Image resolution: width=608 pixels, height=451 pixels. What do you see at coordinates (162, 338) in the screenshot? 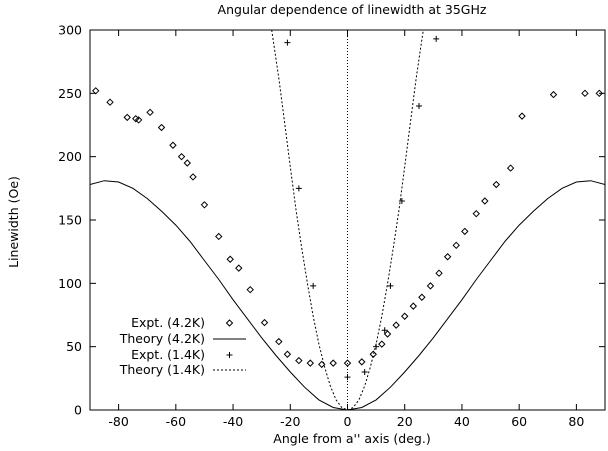
I see `legend-label: Theory (4.2K)` at bounding box center [162, 338].